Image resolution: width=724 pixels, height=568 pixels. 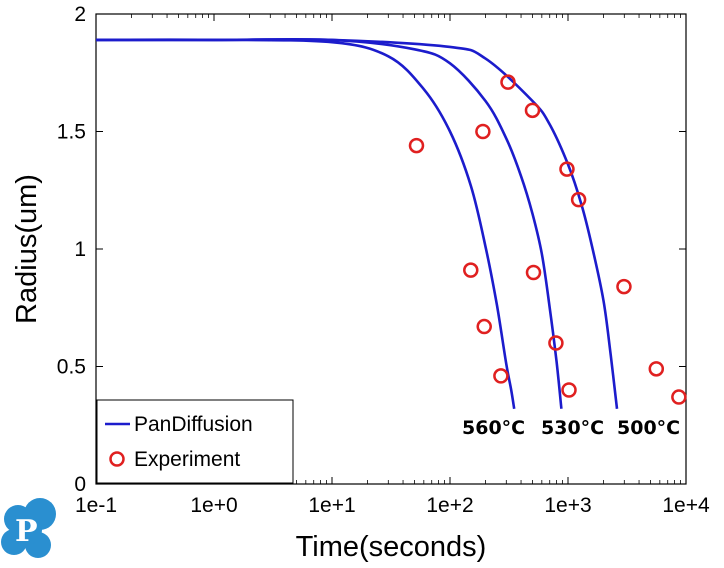 What do you see at coordinates (648, 428) in the screenshot?
I see `annotation-500: 500°C` at bounding box center [648, 428].